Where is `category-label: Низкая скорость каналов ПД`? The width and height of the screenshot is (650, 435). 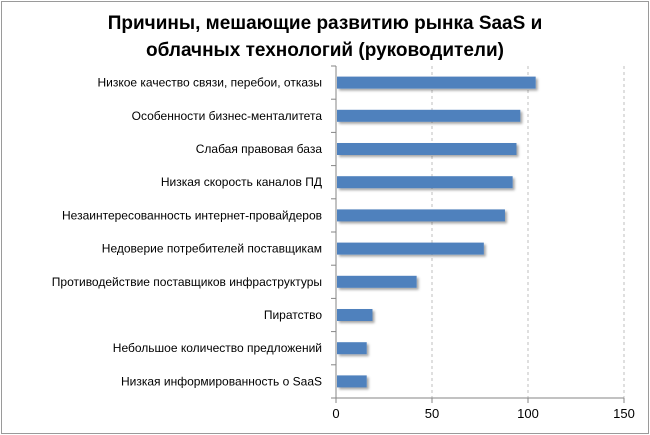
category-label: Низкая скорость каналов ПД is located at coordinates (241, 182).